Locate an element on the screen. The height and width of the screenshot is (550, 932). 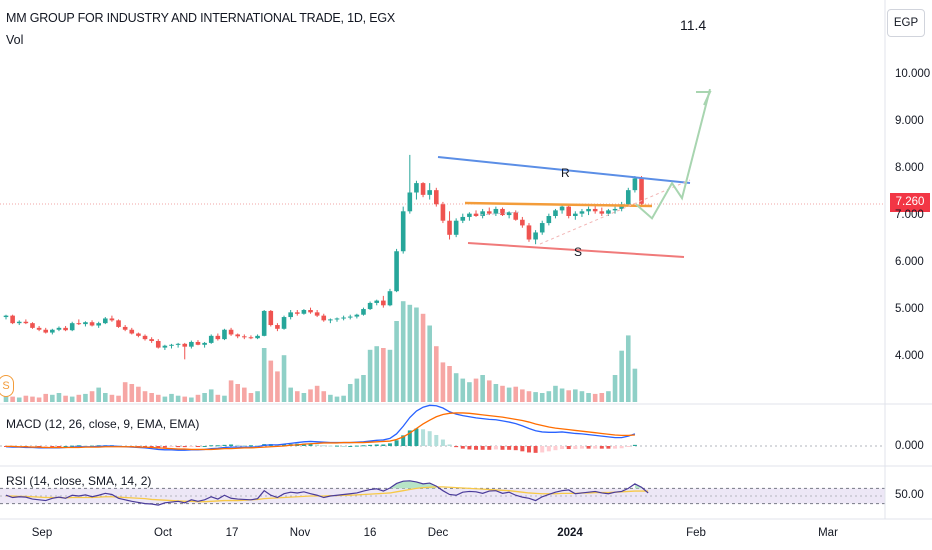
price-tick: 5.000 is located at coordinates (909, 309).